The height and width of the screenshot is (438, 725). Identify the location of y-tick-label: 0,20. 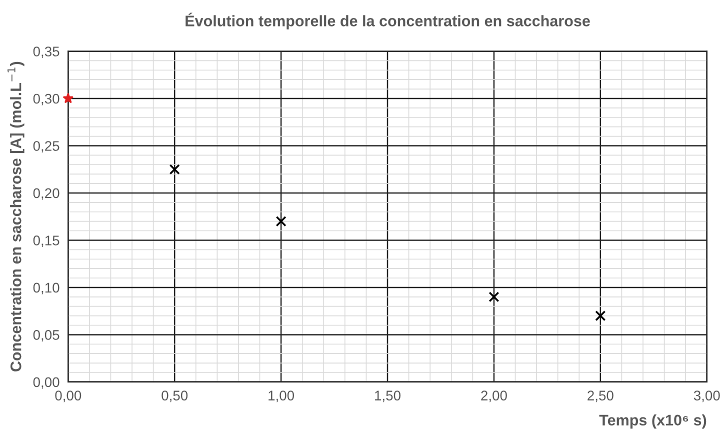
(46, 194).